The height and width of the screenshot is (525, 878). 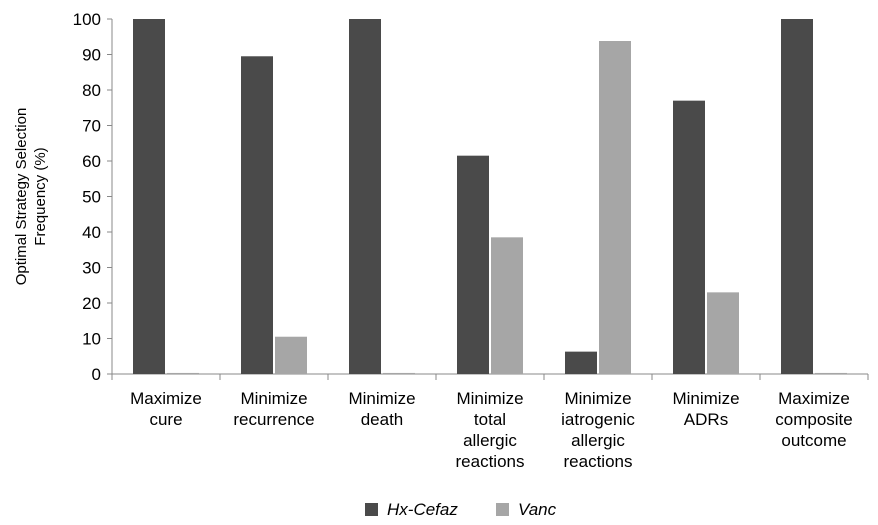 What do you see at coordinates (598, 430) in the screenshot?
I see `x-category-label: Minimize iatrogenic allergic reactions` at bounding box center [598, 430].